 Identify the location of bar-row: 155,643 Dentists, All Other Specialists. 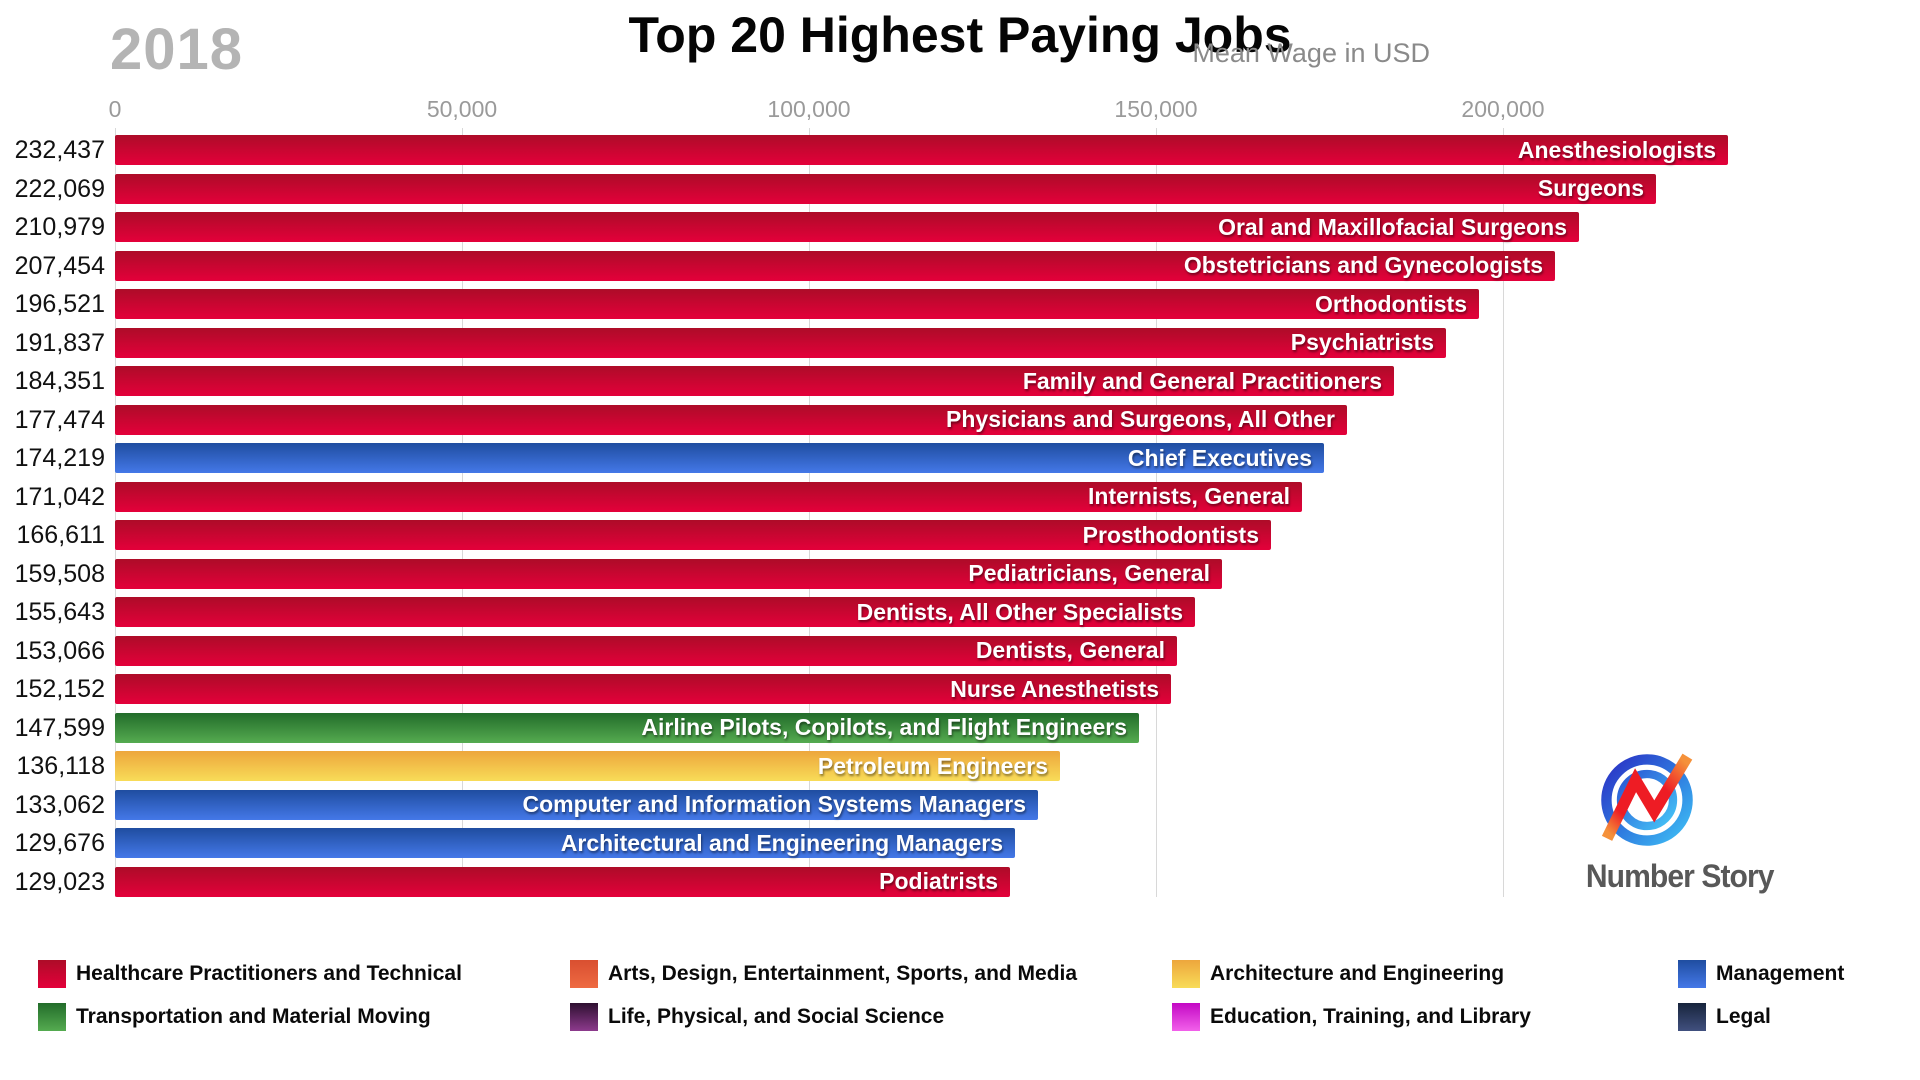
(960, 612).